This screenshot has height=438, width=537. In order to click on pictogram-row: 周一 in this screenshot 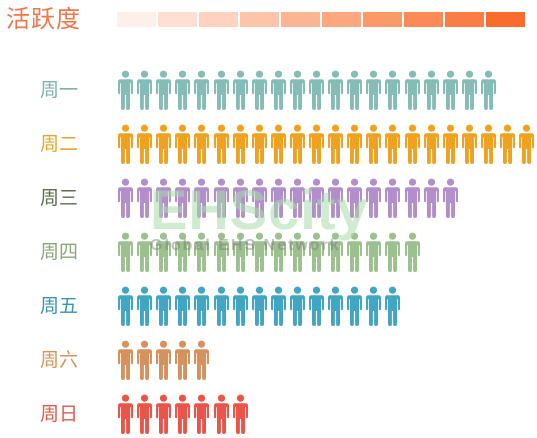, I will do `click(268, 90)`.